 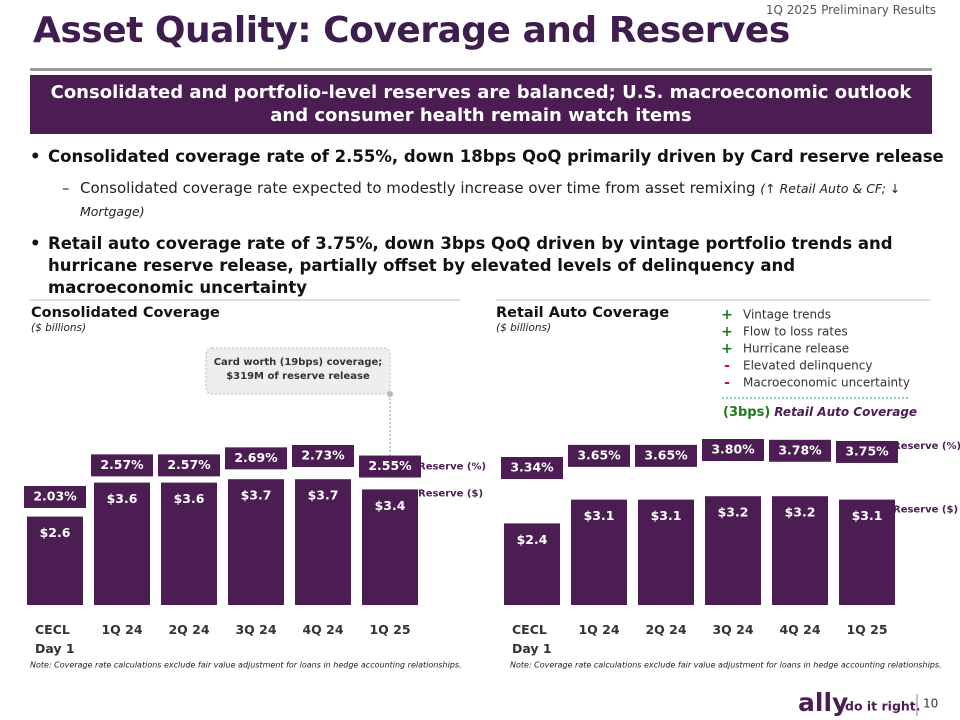 I want to click on chart-title: Consolidated Coverage, so click(x=125, y=313).